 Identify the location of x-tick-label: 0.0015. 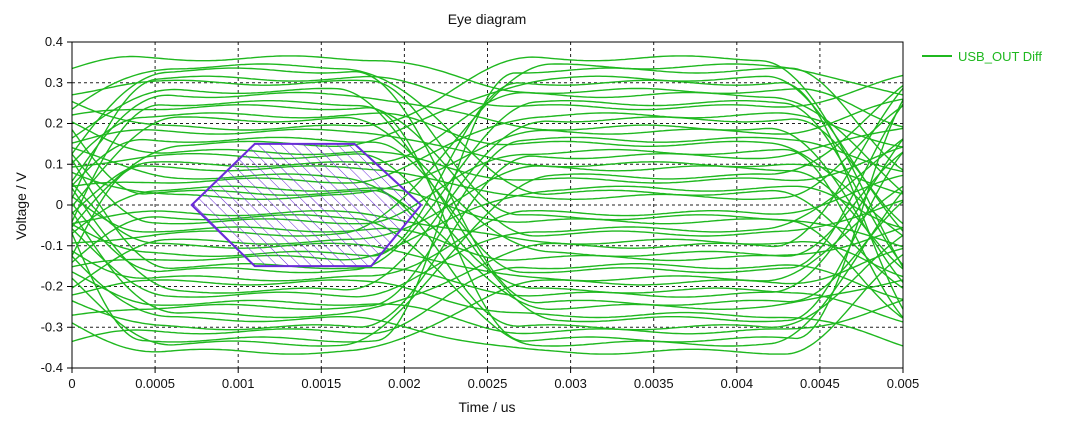
(321, 383).